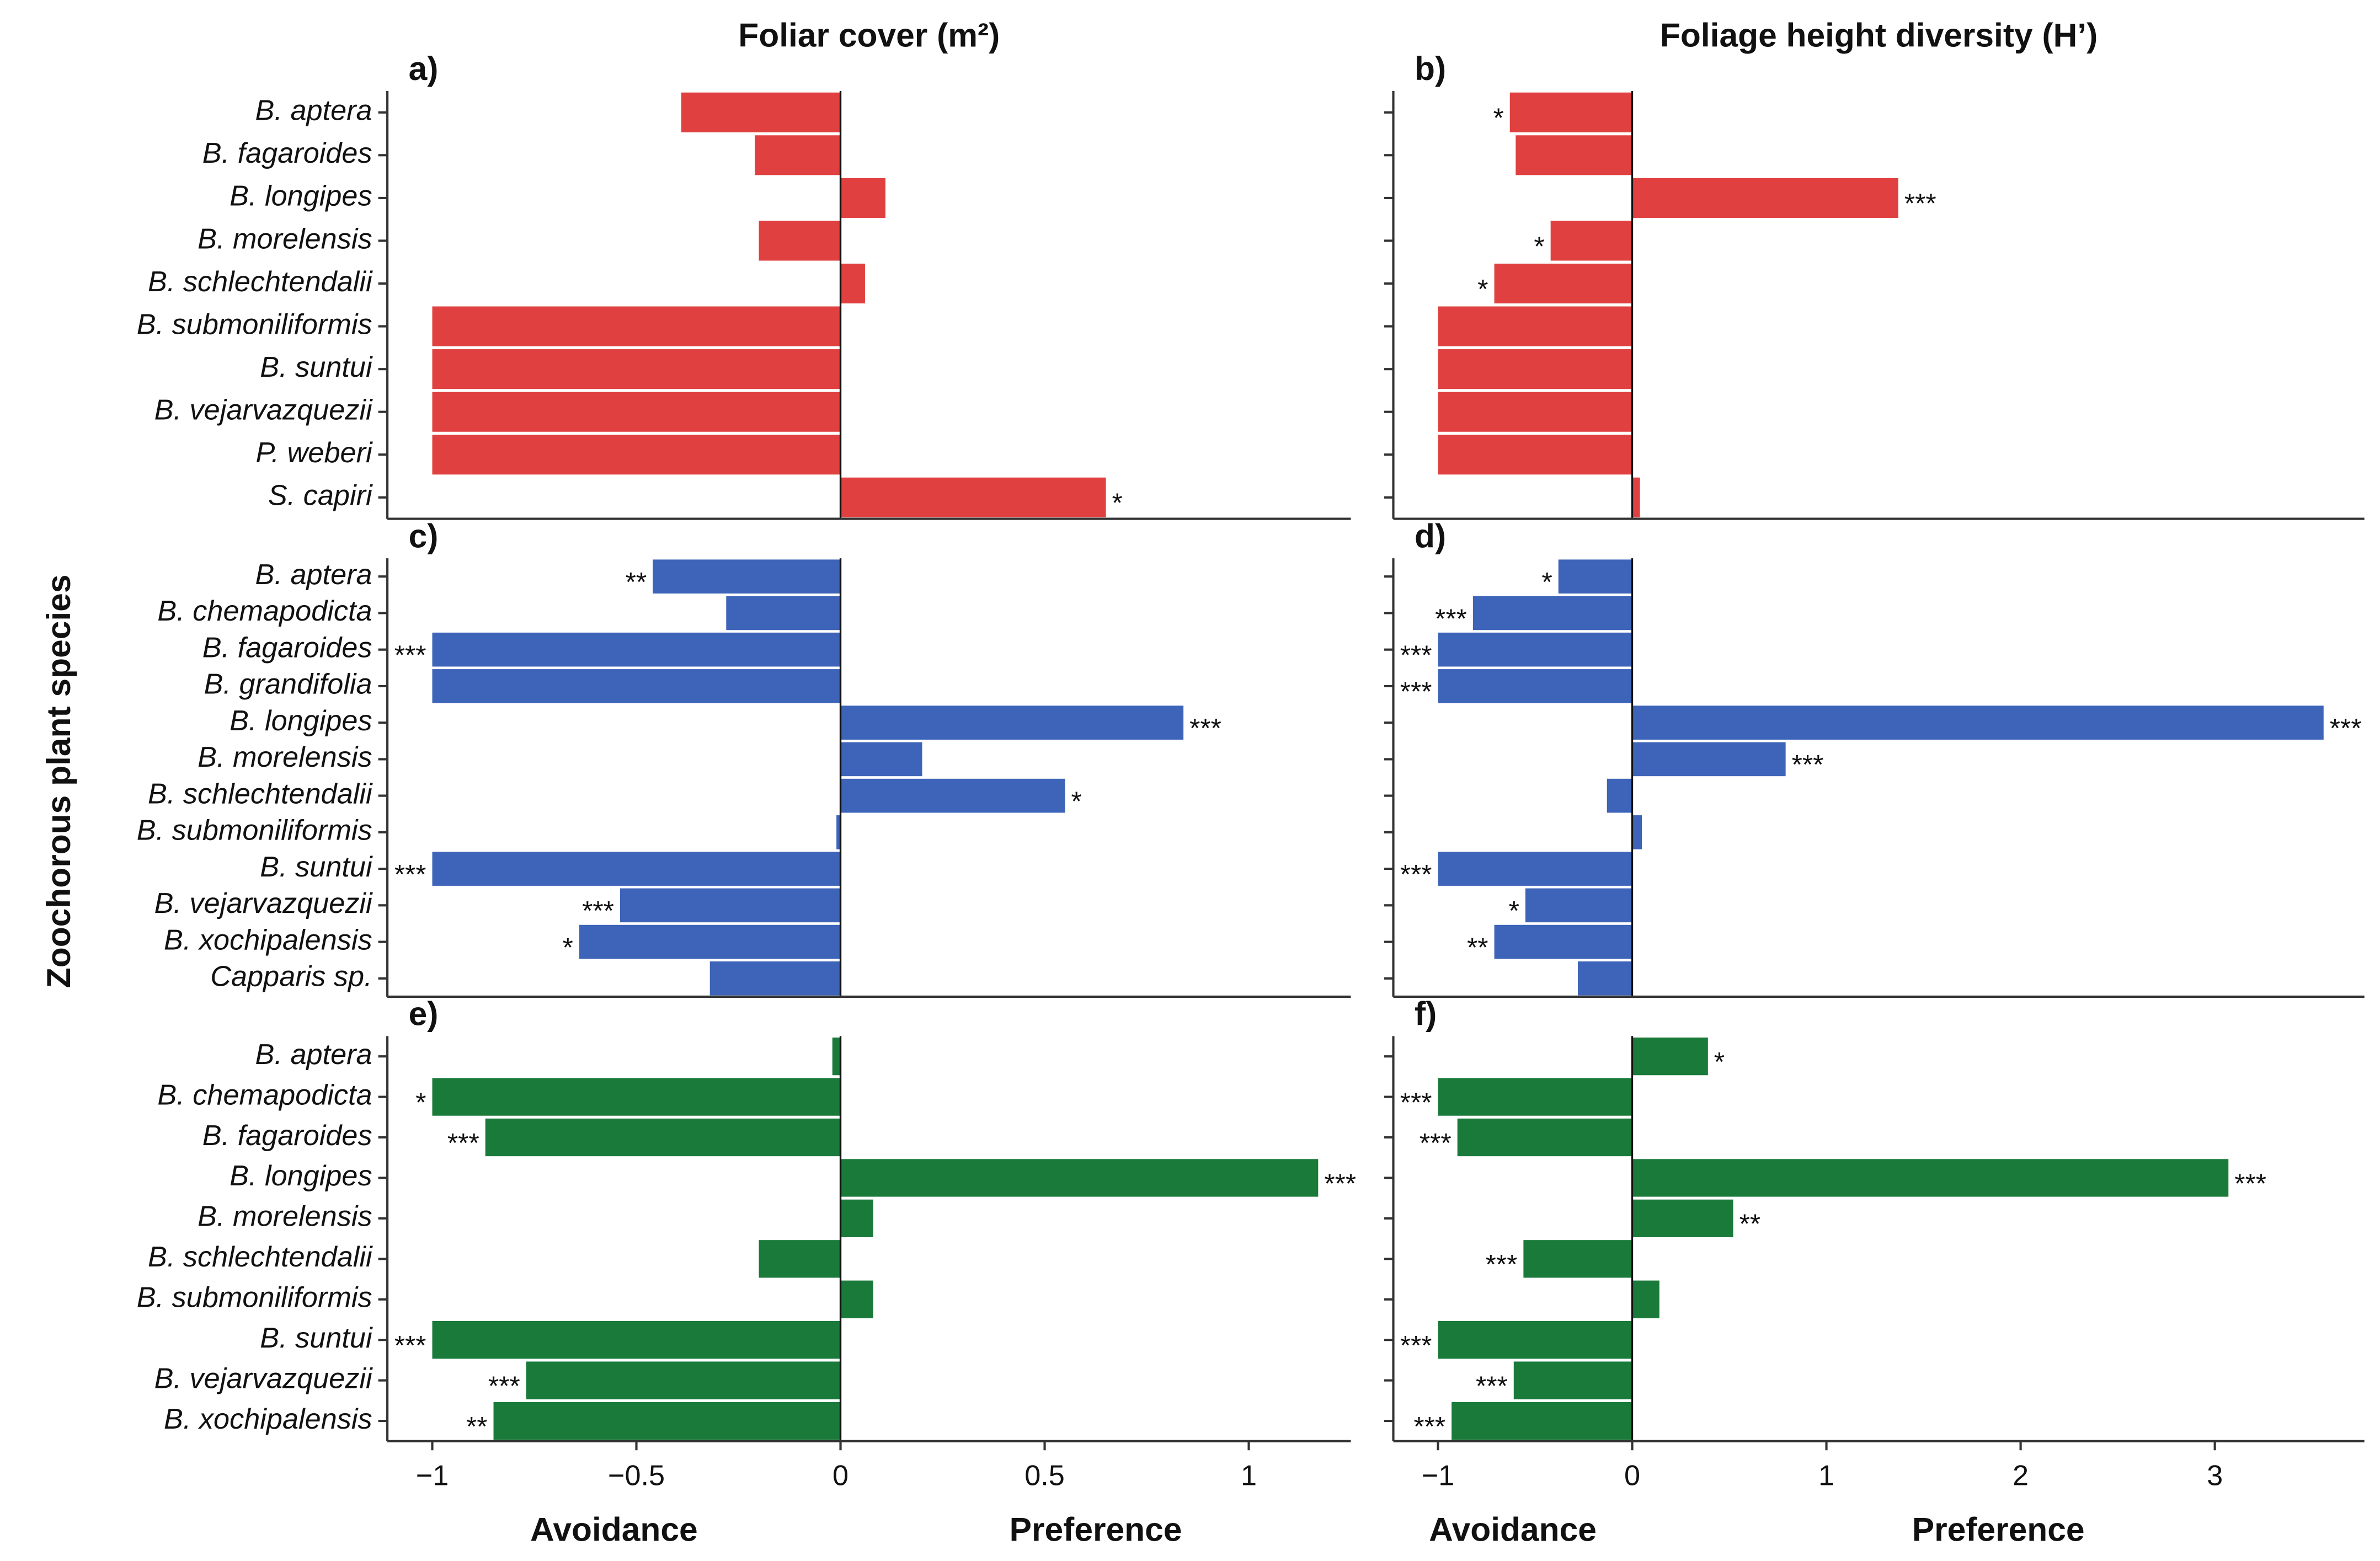 This screenshot has width=2380, height=1561. Describe the element at coordinates (2215, 1476) in the screenshot. I see `x-tick-label: 3` at that location.